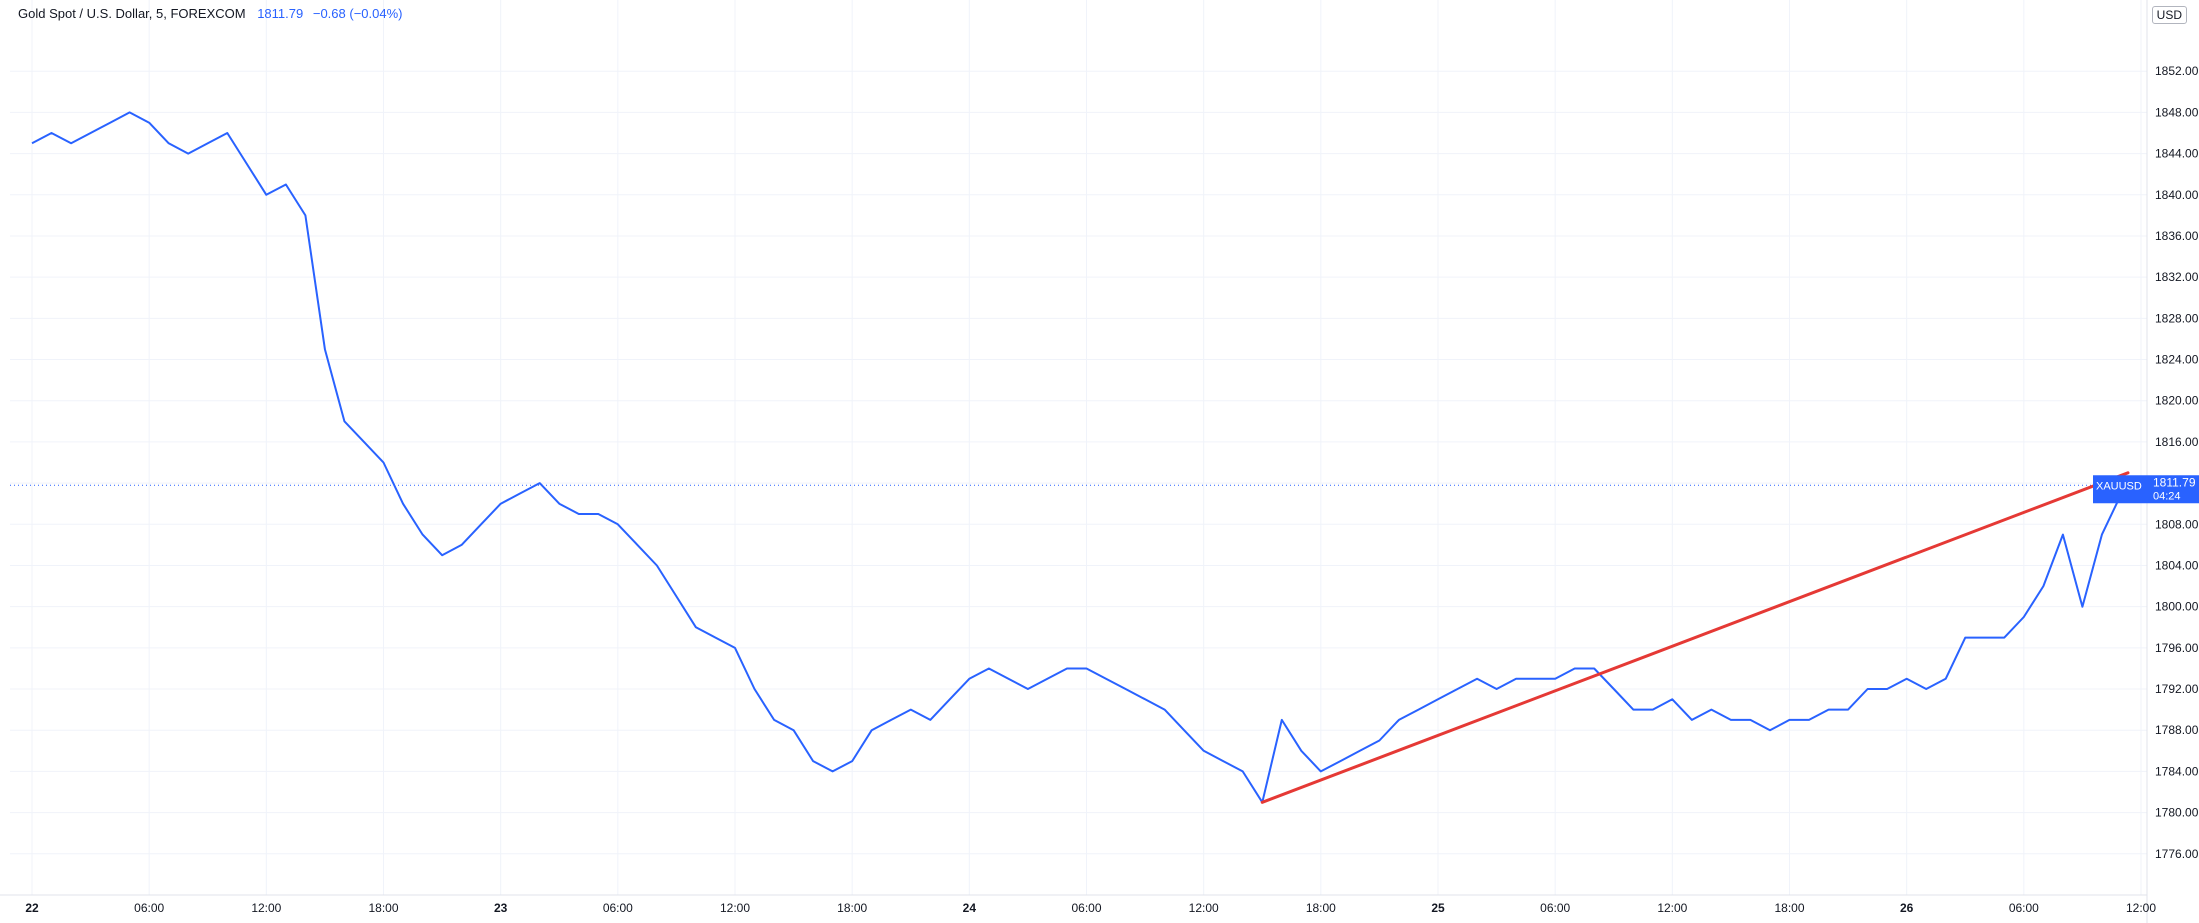  I want to click on last-price-tag: XAUUSD 1811.79 04:24, so click(2146, 489).